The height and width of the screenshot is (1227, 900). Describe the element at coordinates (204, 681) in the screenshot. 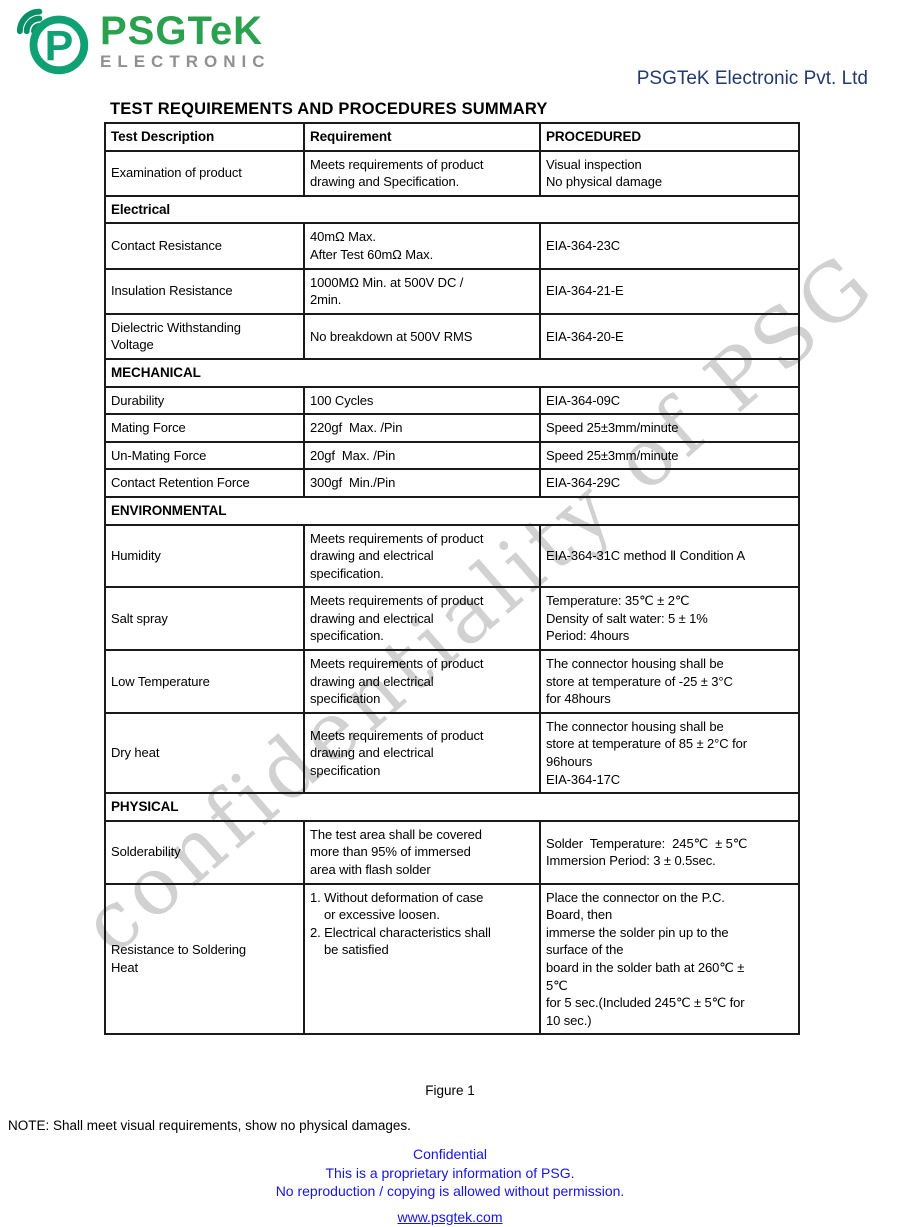

I see `table-cell: Low Temperature` at that location.